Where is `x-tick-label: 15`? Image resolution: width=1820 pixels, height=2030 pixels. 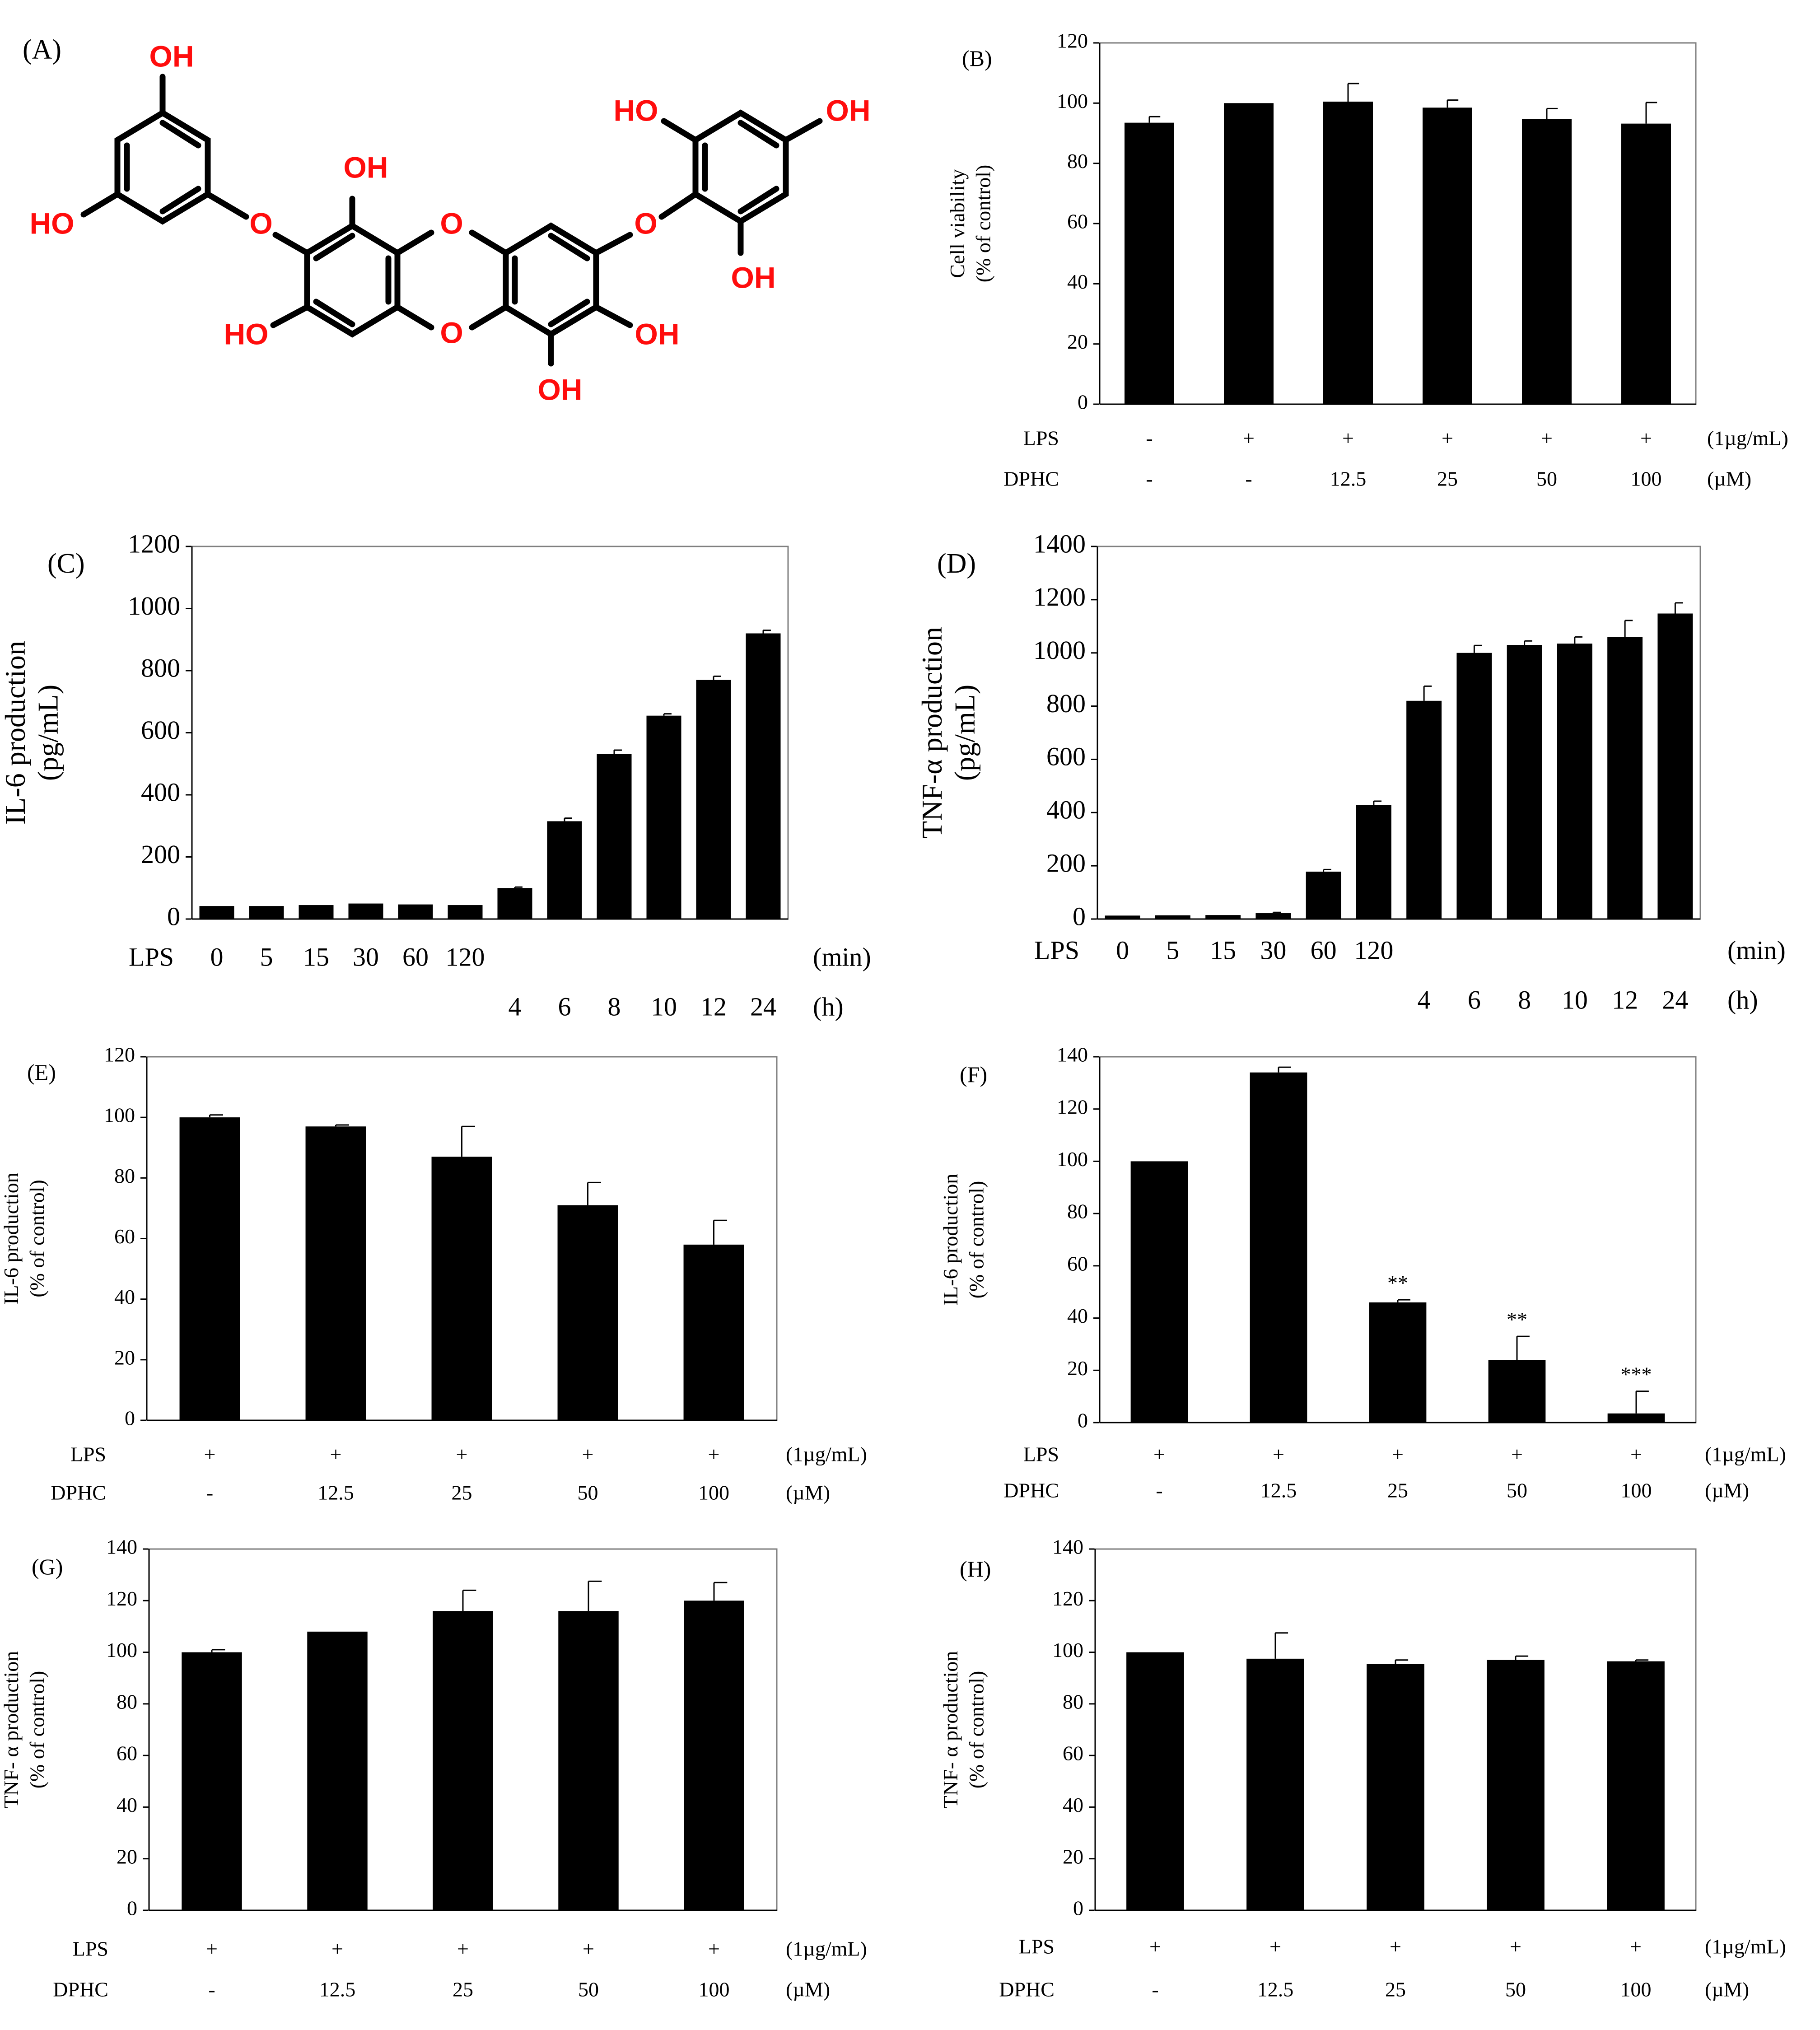
x-tick-label: 15 is located at coordinates (1223, 950).